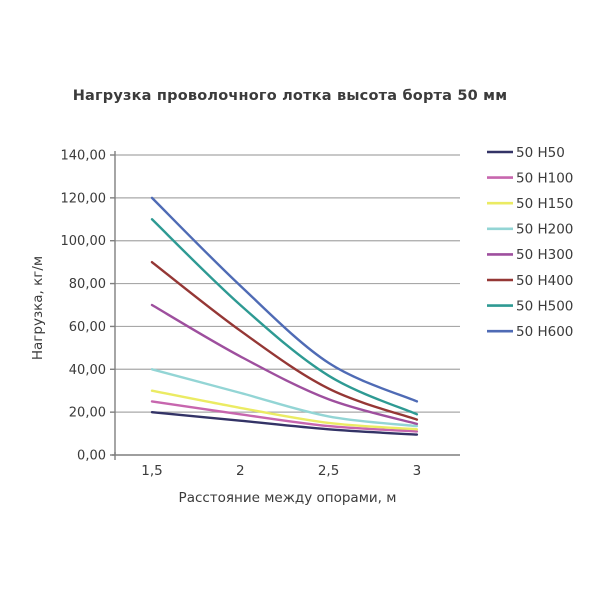 The image size is (600, 600). Describe the element at coordinates (544, 204) in the screenshot. I see `legend-label-50-H150: 50 H150` at that location.